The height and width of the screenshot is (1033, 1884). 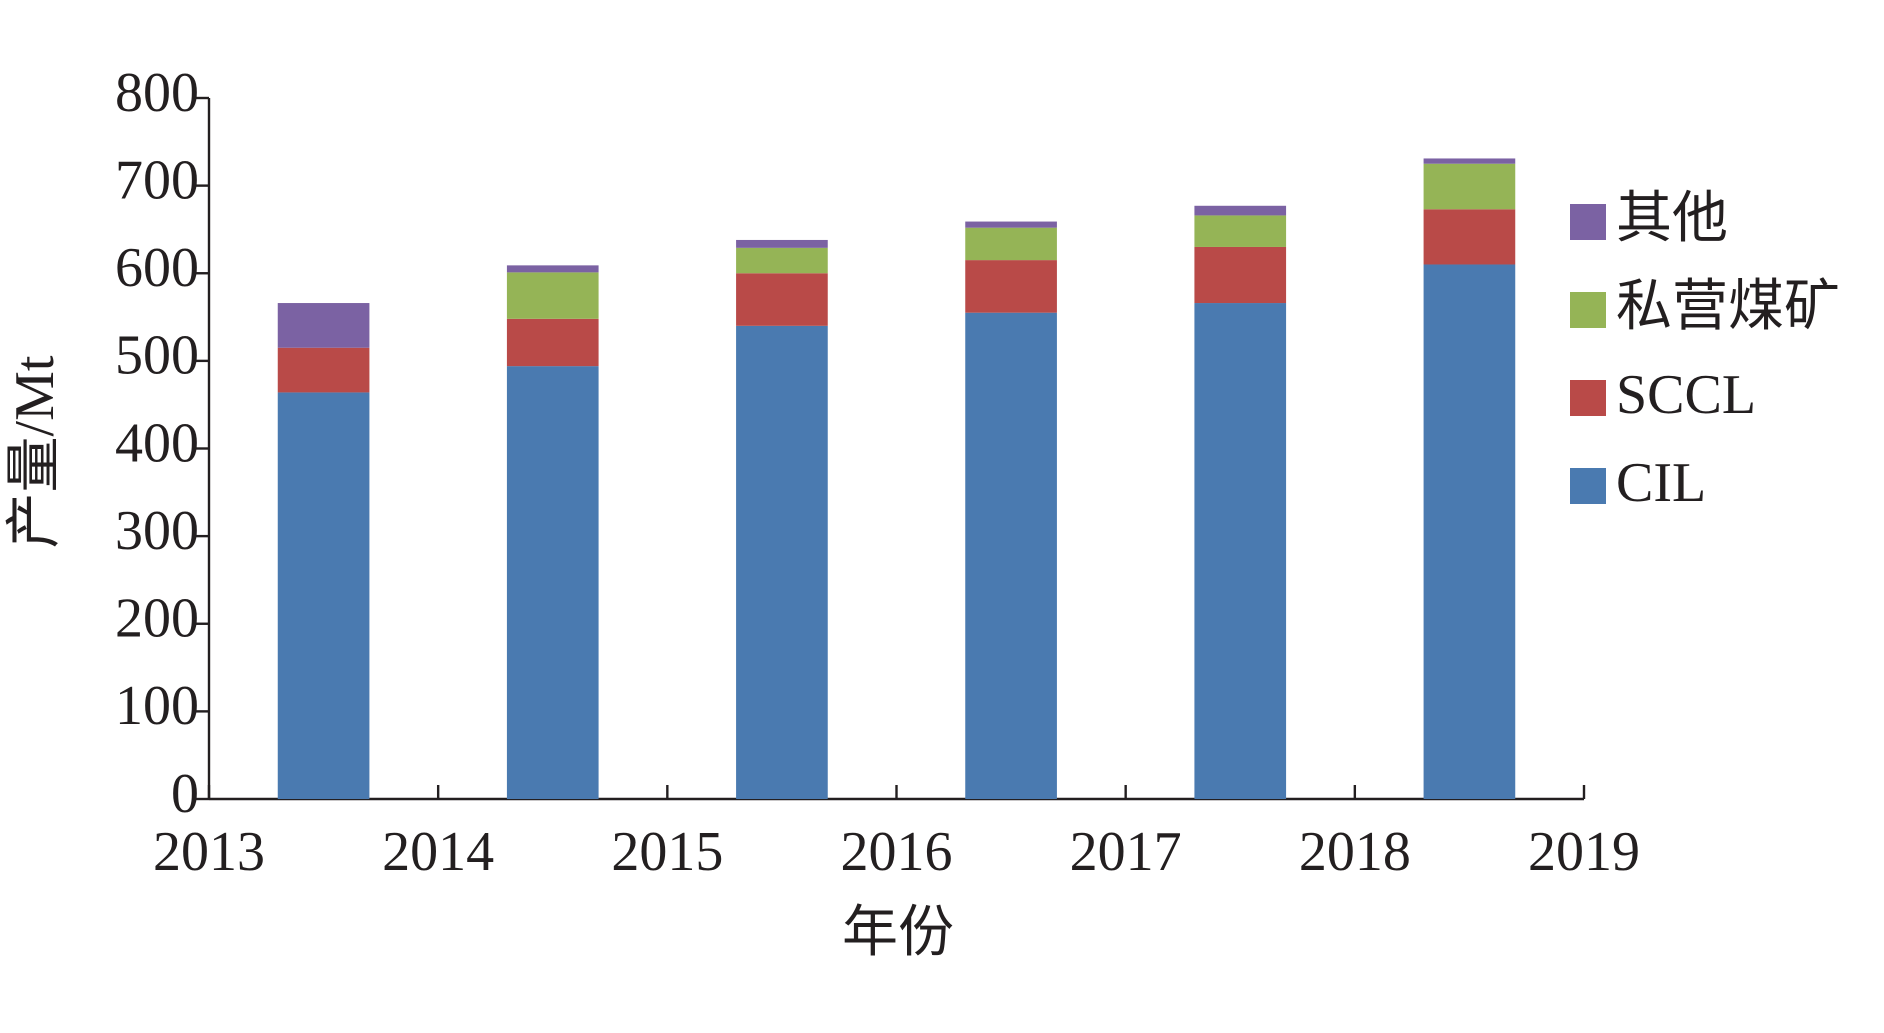 I want to click on x-tick-label: 2016, so click(x=897, y=852).